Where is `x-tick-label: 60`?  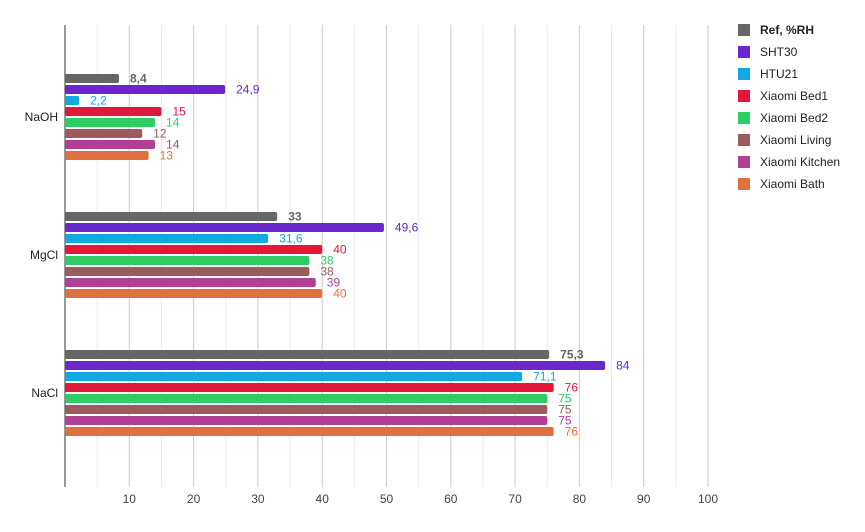
x-tick-label: 60 is located at coordinates (451, 499).